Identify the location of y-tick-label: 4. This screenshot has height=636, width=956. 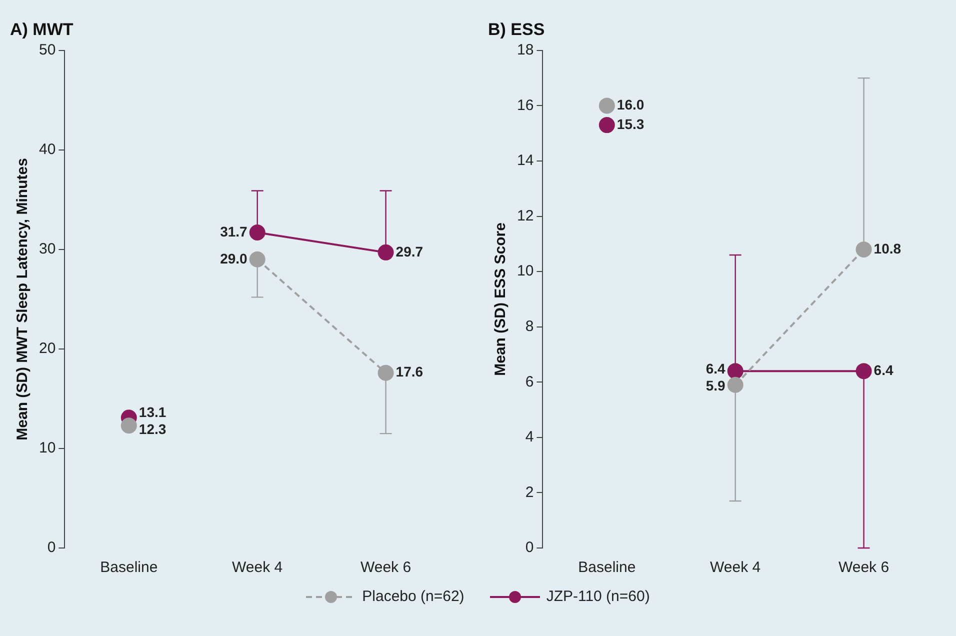
(529, 437).